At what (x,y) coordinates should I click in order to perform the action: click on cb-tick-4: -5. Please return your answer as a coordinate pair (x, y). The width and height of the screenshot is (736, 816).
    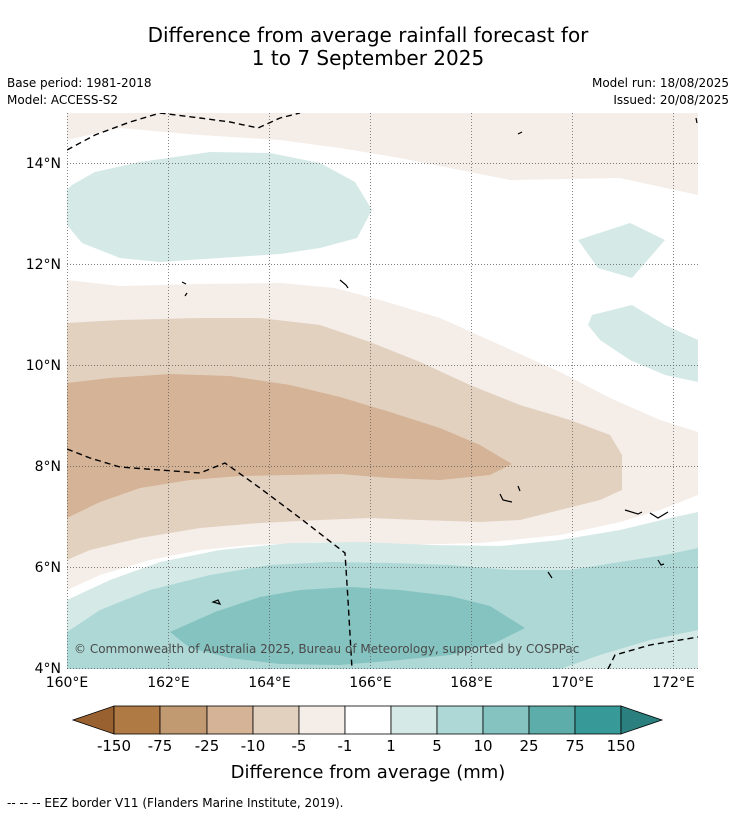
    Looking at the image, I should click on (299, 746).